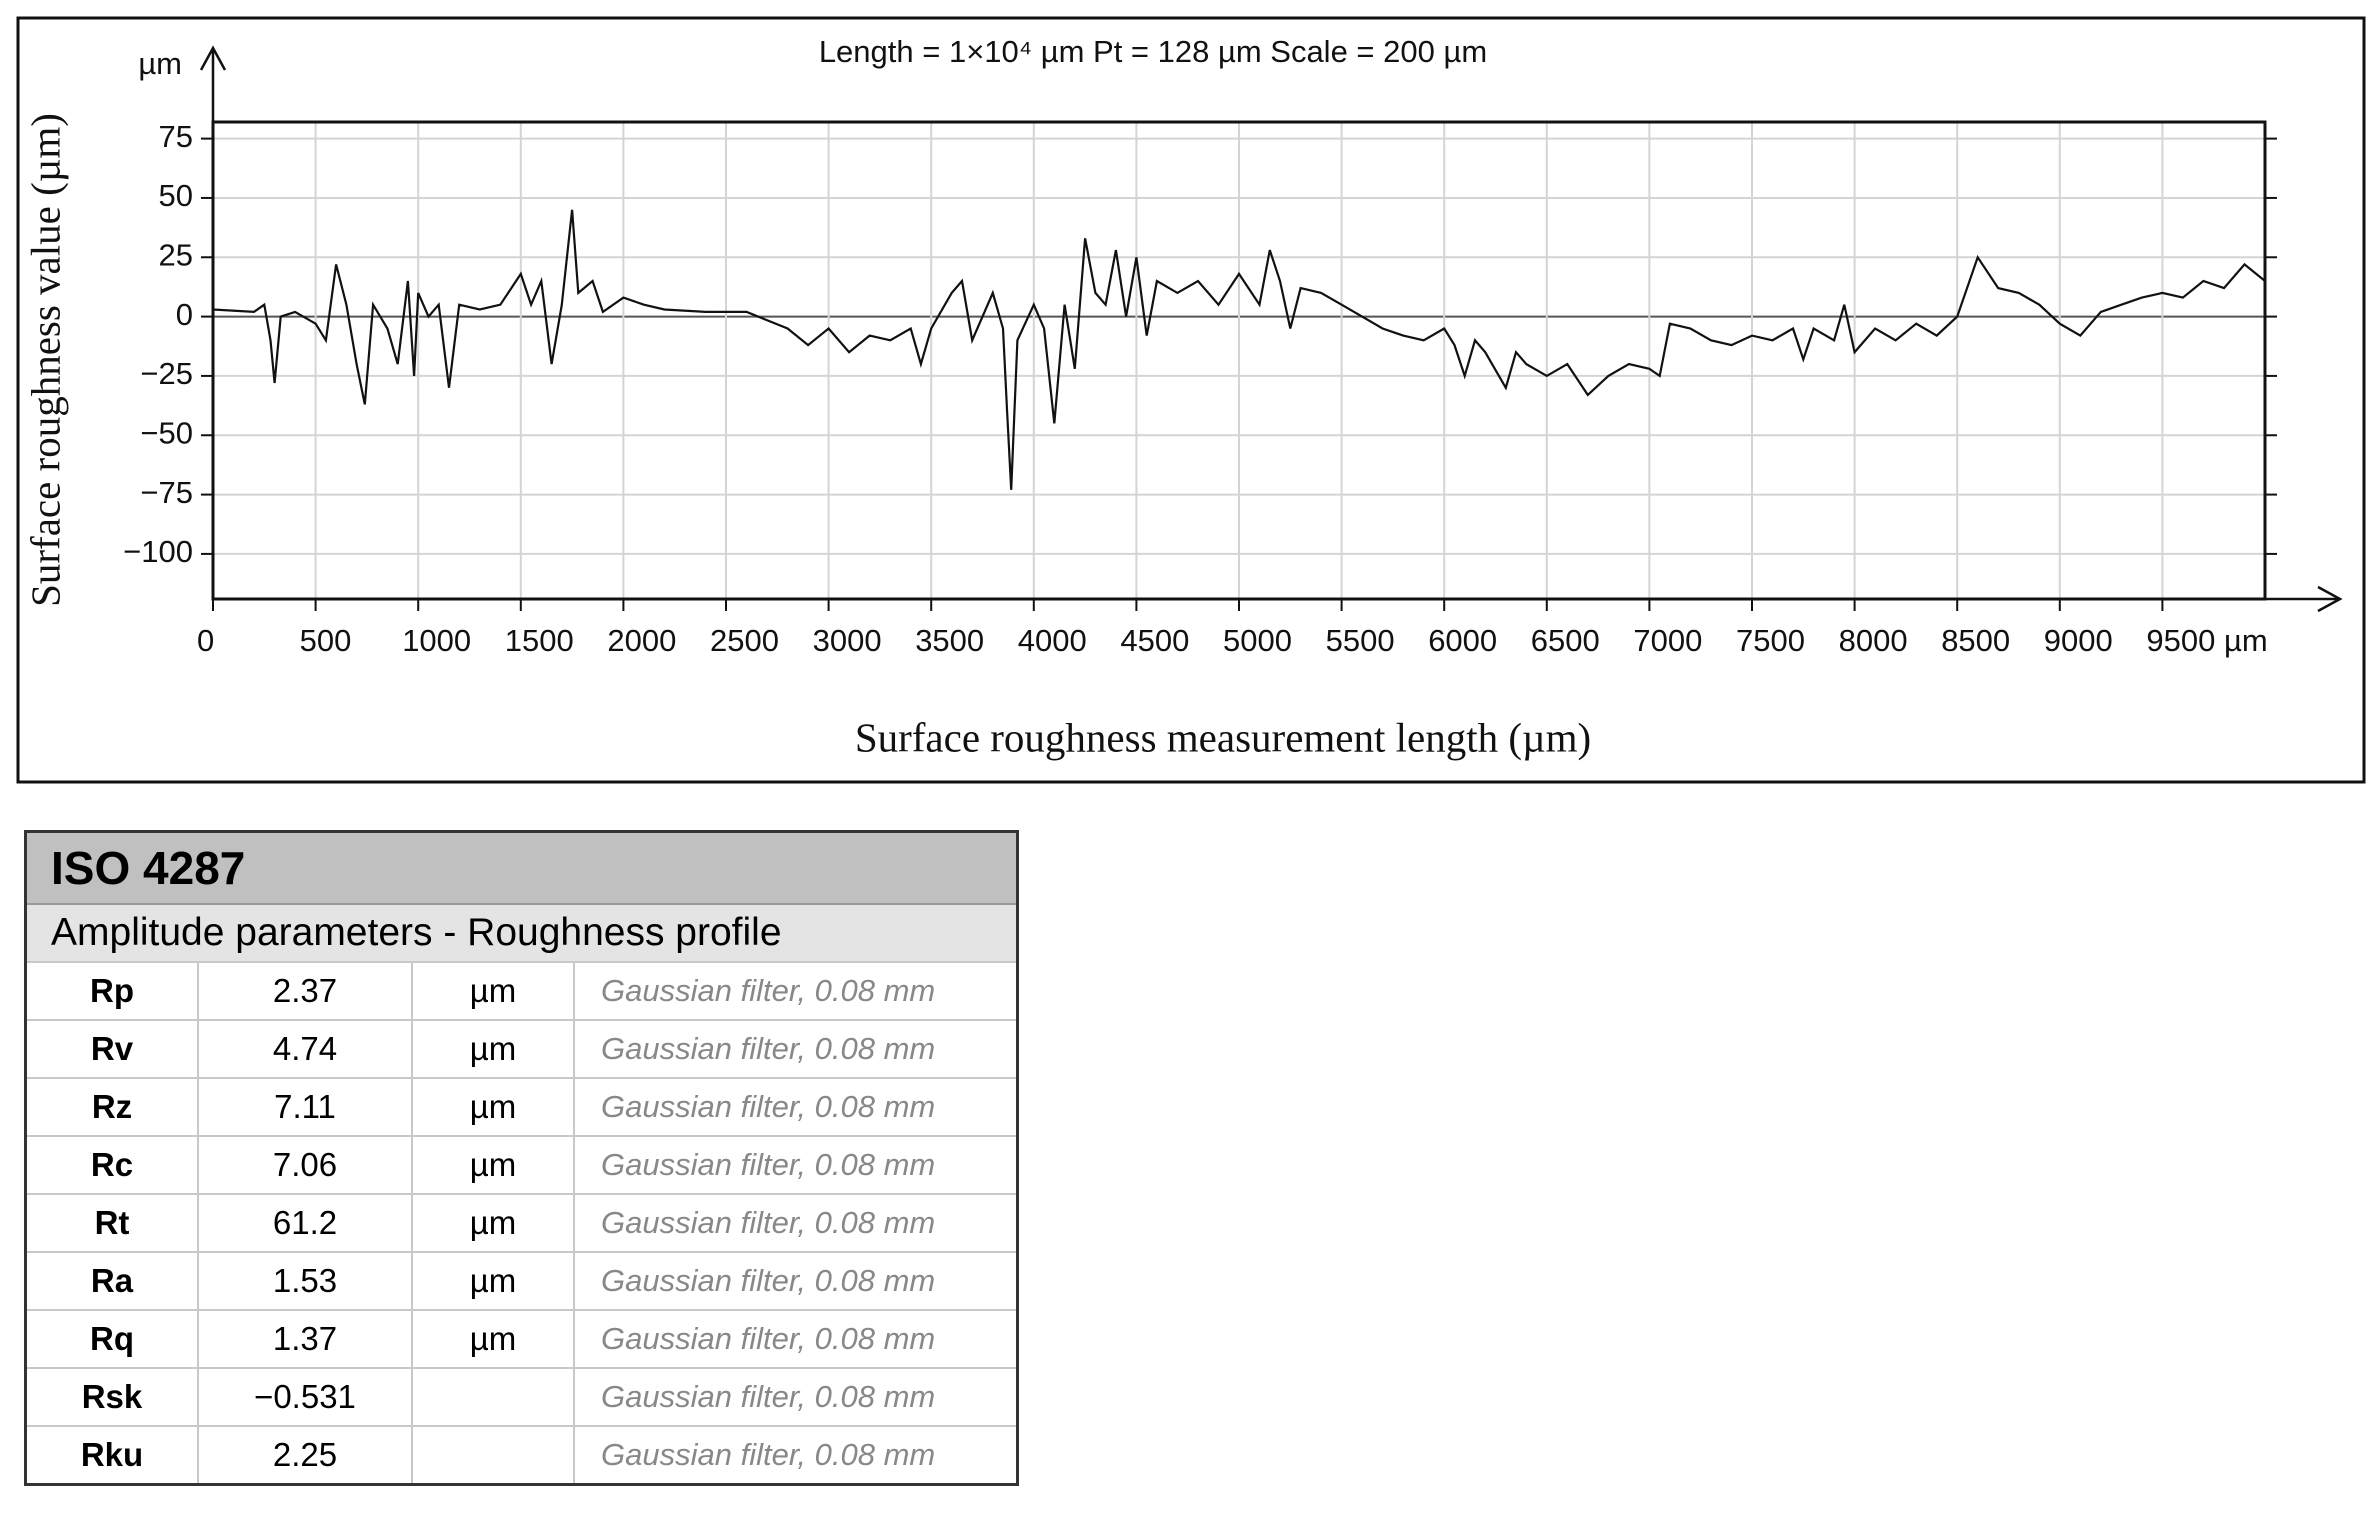 The width and height of the screenshot is (2377, 1513). Describe the element at coordinates (111, 1281) in the screenshot. I see `cell-name: Ra` at that location.